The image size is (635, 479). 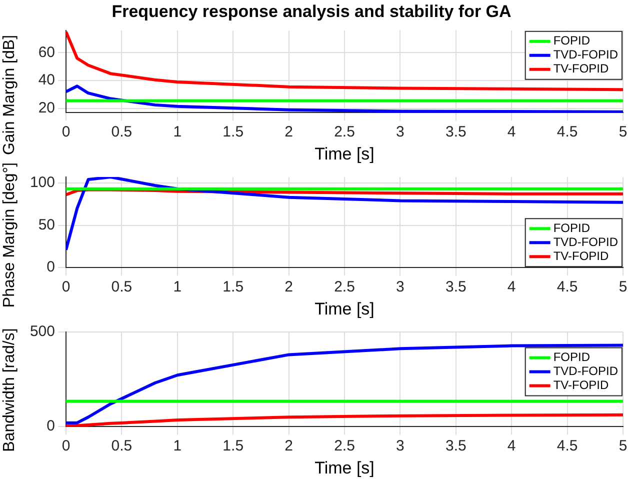 I want to click on y-axis-title: Bandwidth [rad/s], so click(x=10, y=390).